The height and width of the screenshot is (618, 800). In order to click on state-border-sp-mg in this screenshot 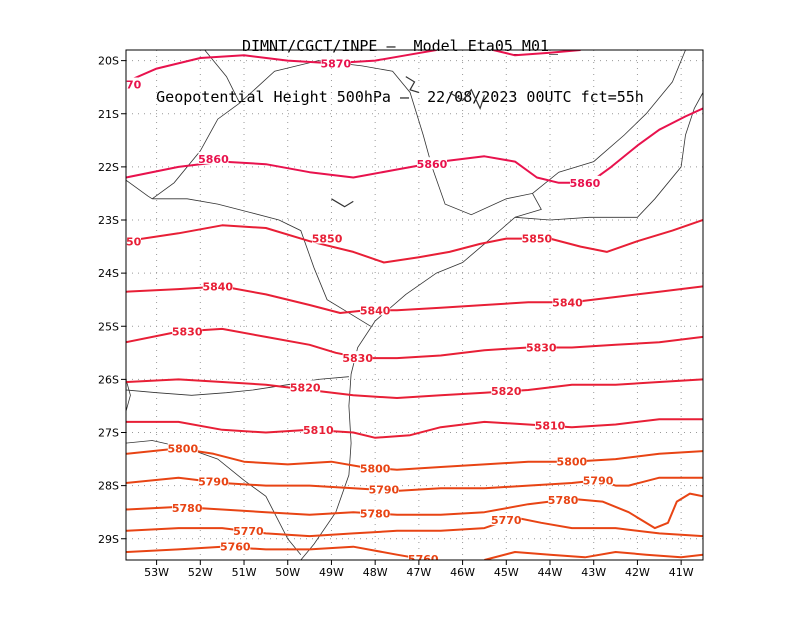, I will do `click(390, 139)`.